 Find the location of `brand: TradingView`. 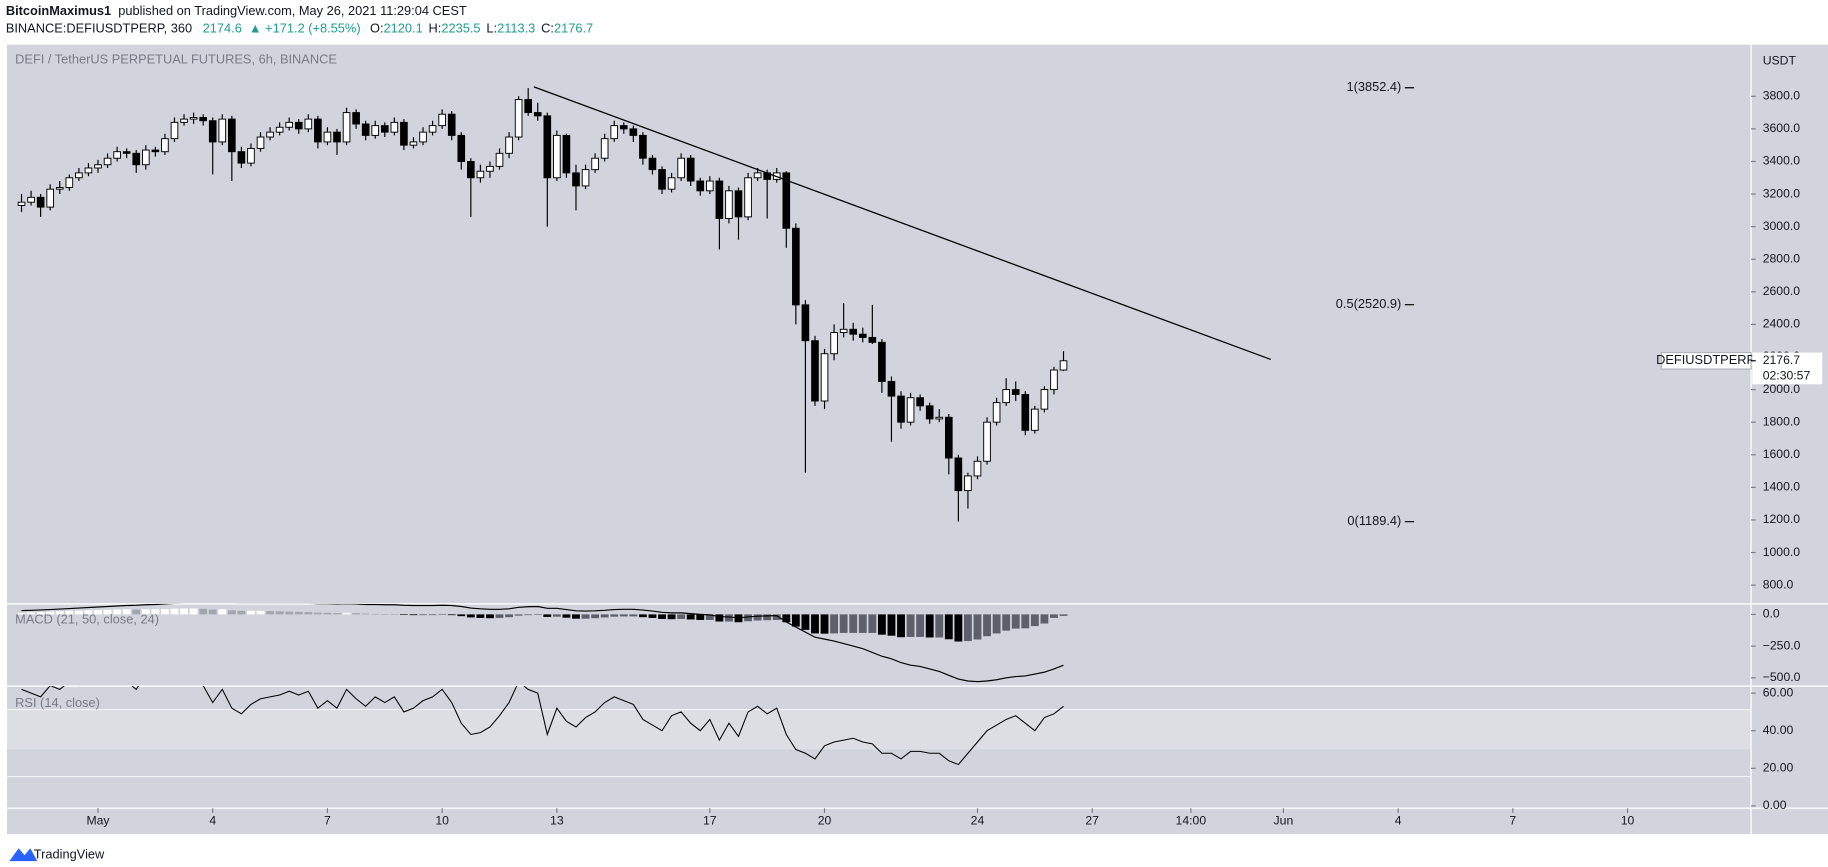

brand: TradingView is located at coordinates (69, 854).